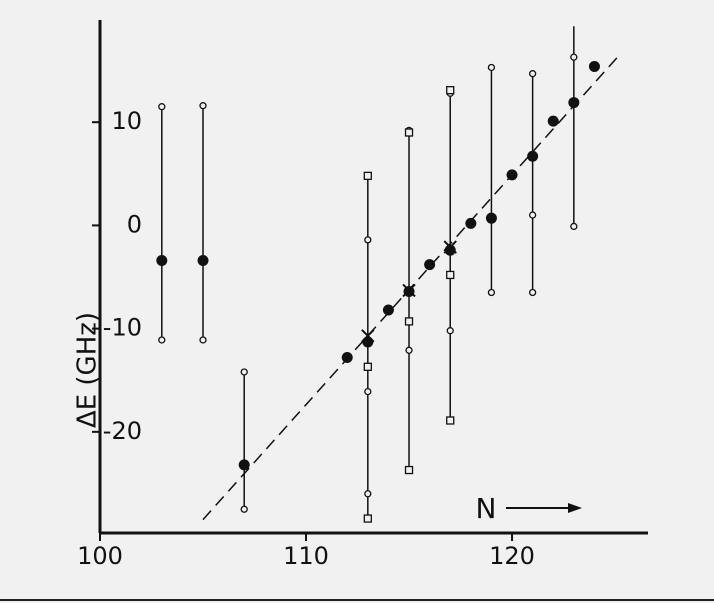  I want to click on y-tick-label: 10, so click(126, 121).